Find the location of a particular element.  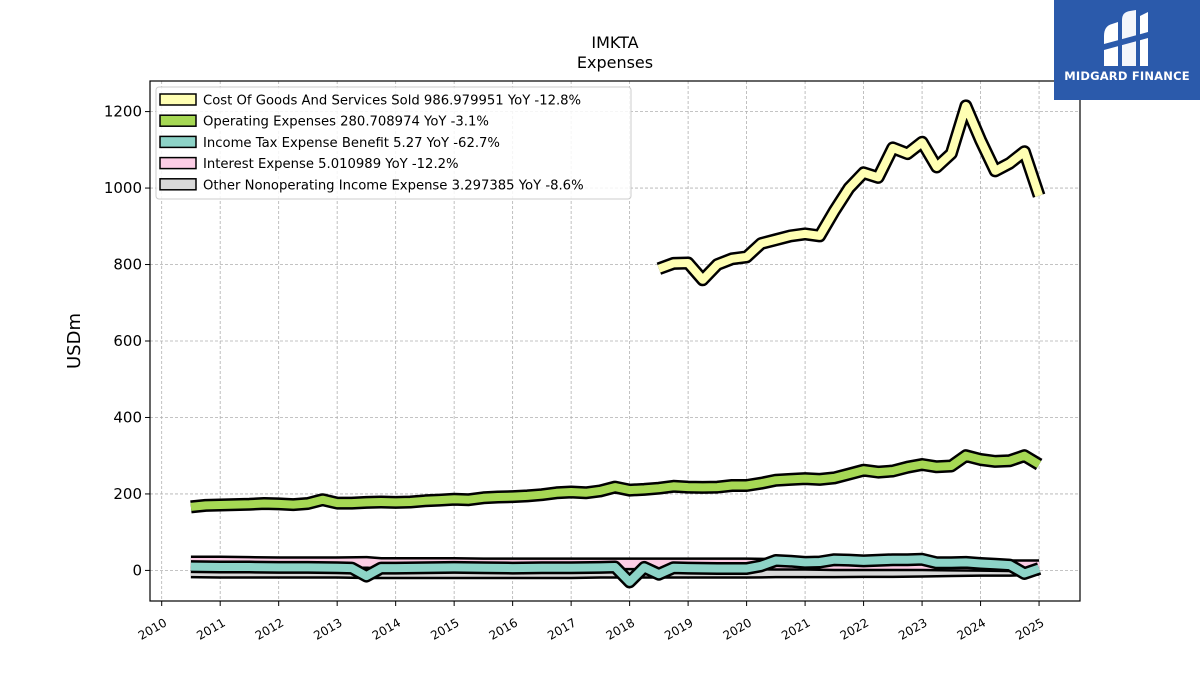

legend-entry: Operating Expenses 280.708974 YoY -3.1% is located at coordinates (346, 122).